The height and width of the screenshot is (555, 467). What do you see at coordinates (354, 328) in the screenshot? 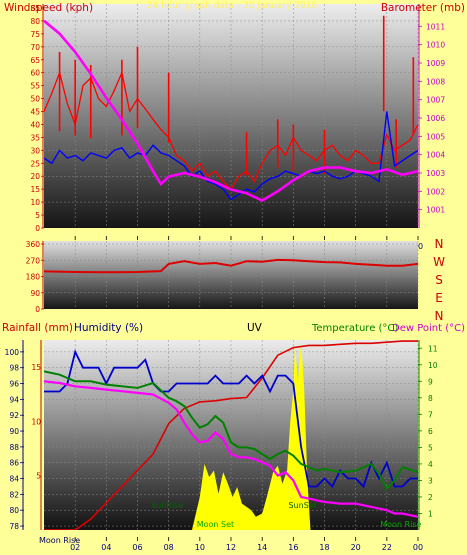
I see `temperature-axis-label: Temperature (°C)` at bounding box center [354, 328].